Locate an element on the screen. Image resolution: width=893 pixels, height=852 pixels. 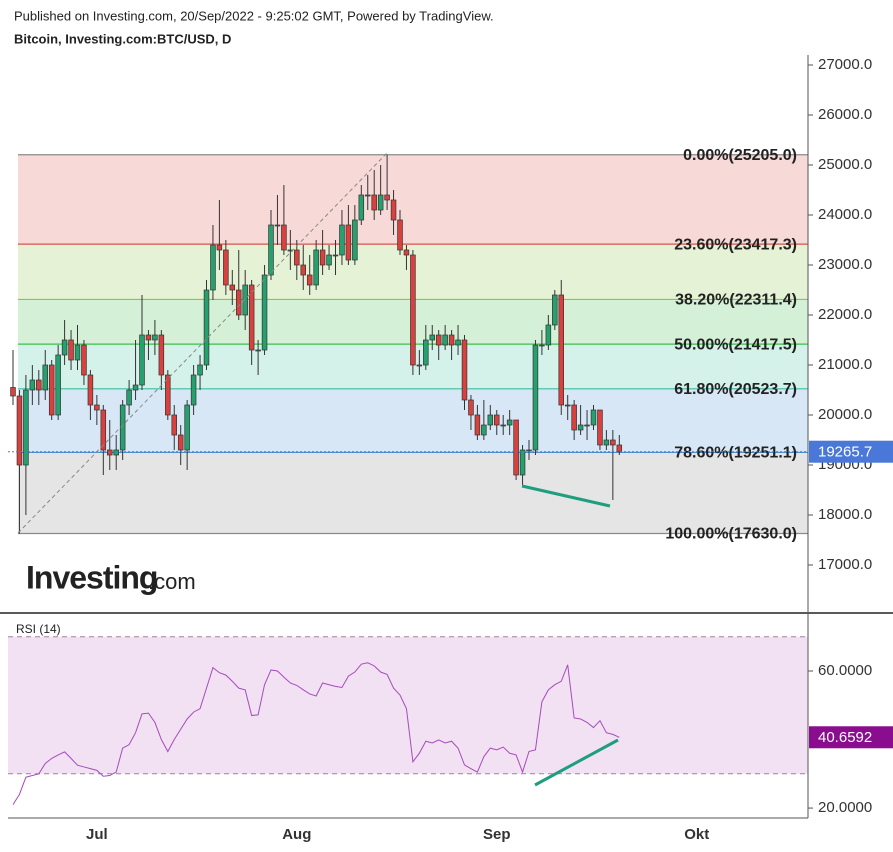
rsi-value-label: 40.6592 is located at coordinates (845, 737).